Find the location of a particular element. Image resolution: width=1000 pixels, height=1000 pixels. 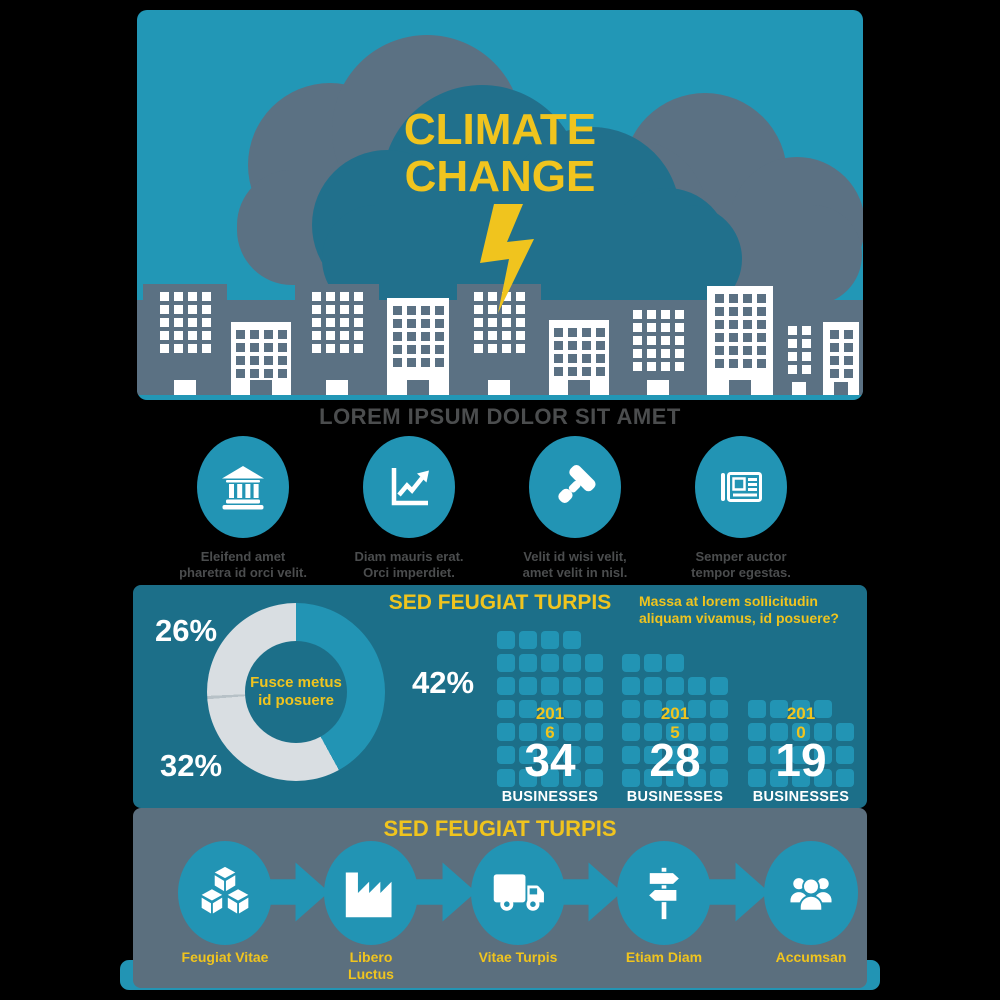

waffle-value: 19 is located at coordinates (801, 760).